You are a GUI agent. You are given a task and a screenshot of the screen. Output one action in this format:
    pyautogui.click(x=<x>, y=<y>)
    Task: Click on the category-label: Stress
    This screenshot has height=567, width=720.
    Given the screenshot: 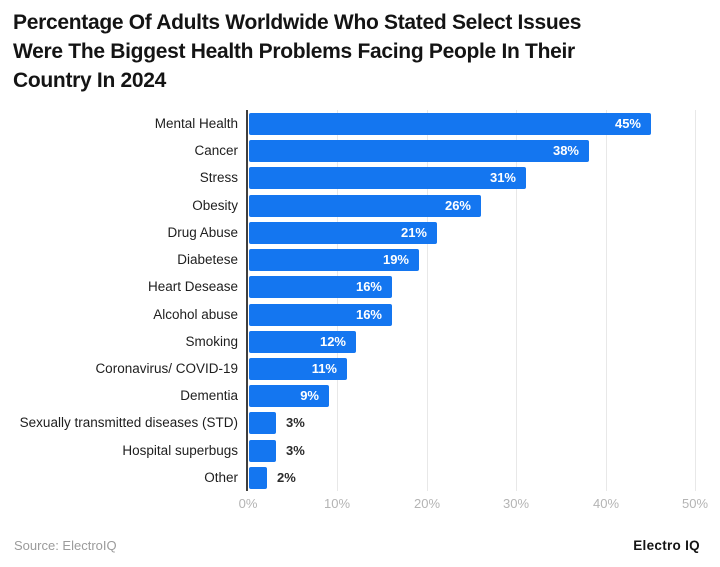 What is the action you would take?
    pyautogui.click(x=218, y=177)
    